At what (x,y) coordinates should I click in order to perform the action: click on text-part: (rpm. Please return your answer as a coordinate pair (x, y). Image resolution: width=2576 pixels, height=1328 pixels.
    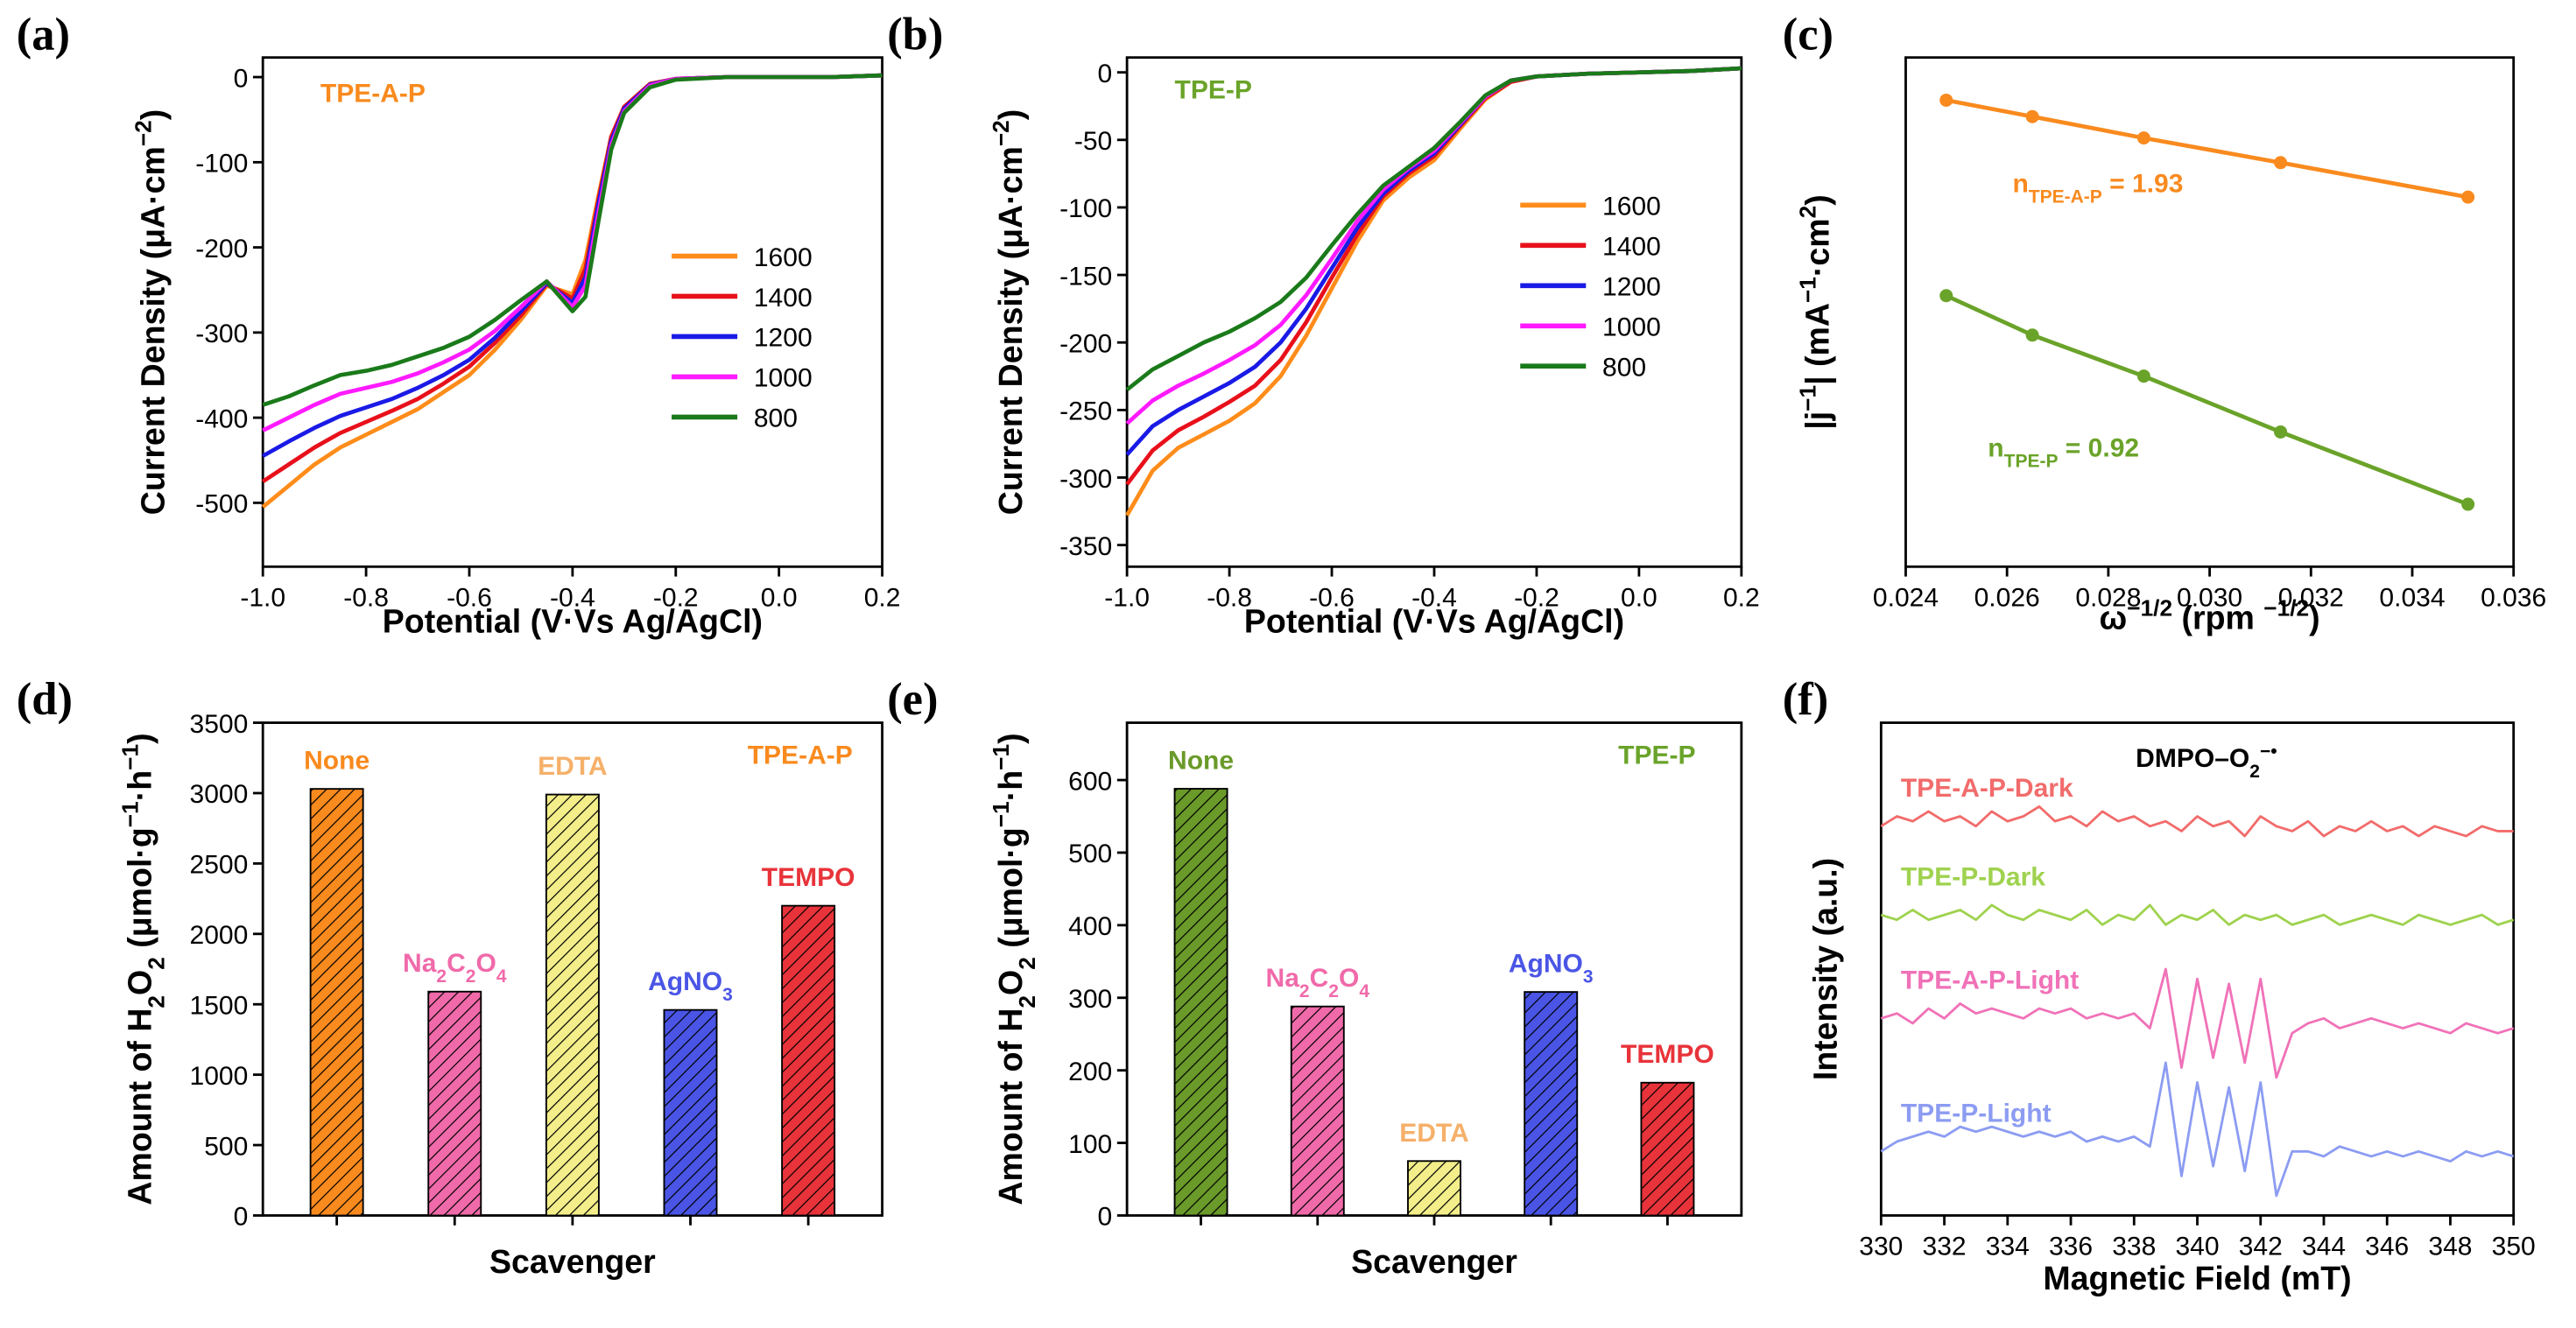
    Looking at the image, I should click on (2217, 618).